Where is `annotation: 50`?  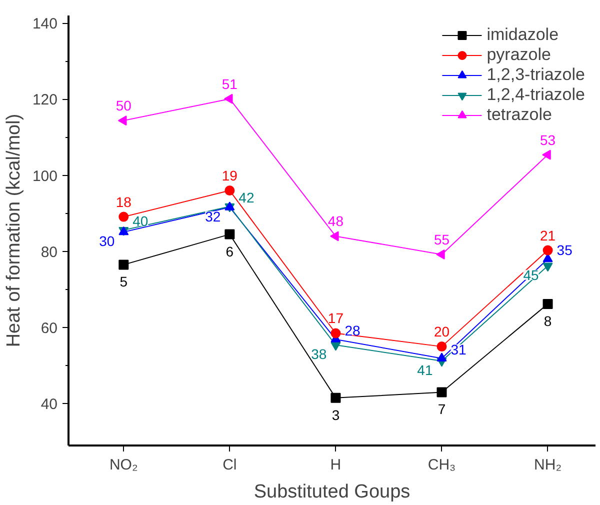
annotation: 50 is located at coordinates (124, 106).